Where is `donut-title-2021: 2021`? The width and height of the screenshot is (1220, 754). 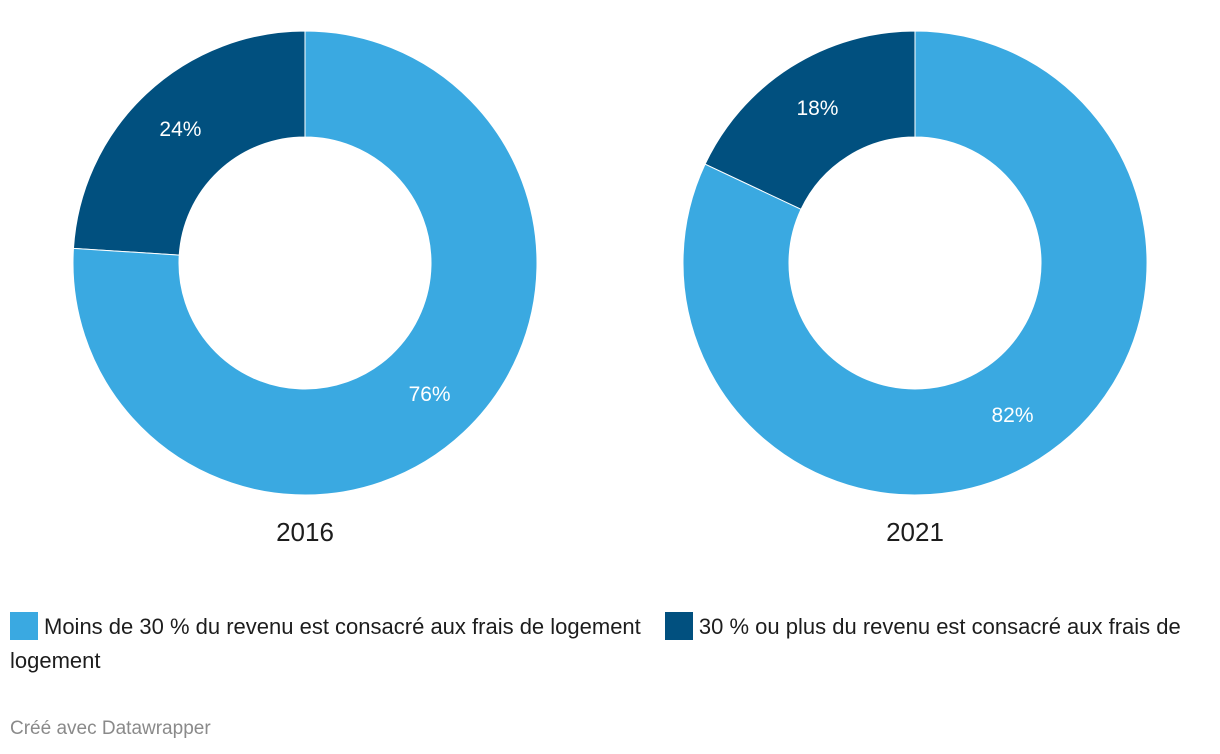
donut-title-2021: 2021 is located at coordinates (915, 532).